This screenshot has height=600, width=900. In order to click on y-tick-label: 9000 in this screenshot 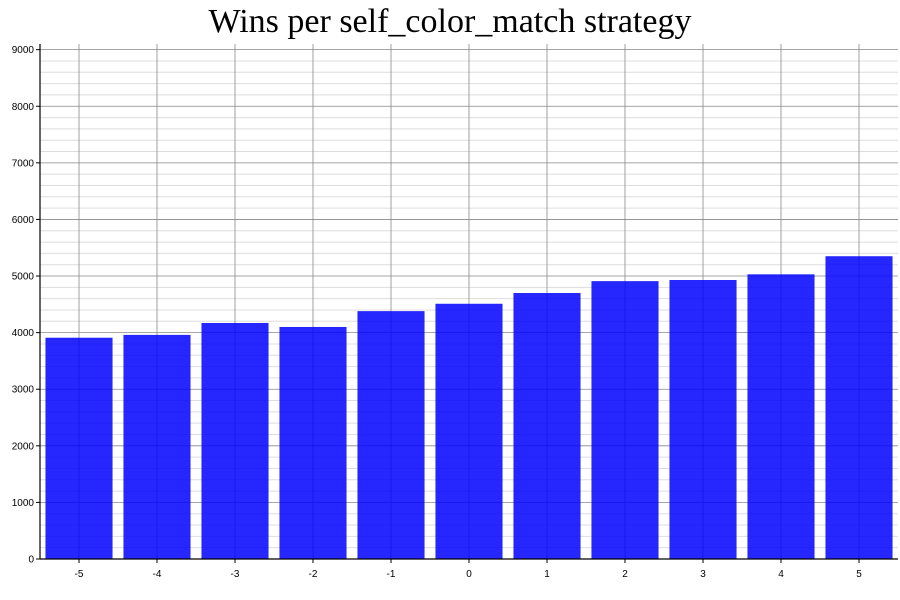, I will do `click(23, 50)`.